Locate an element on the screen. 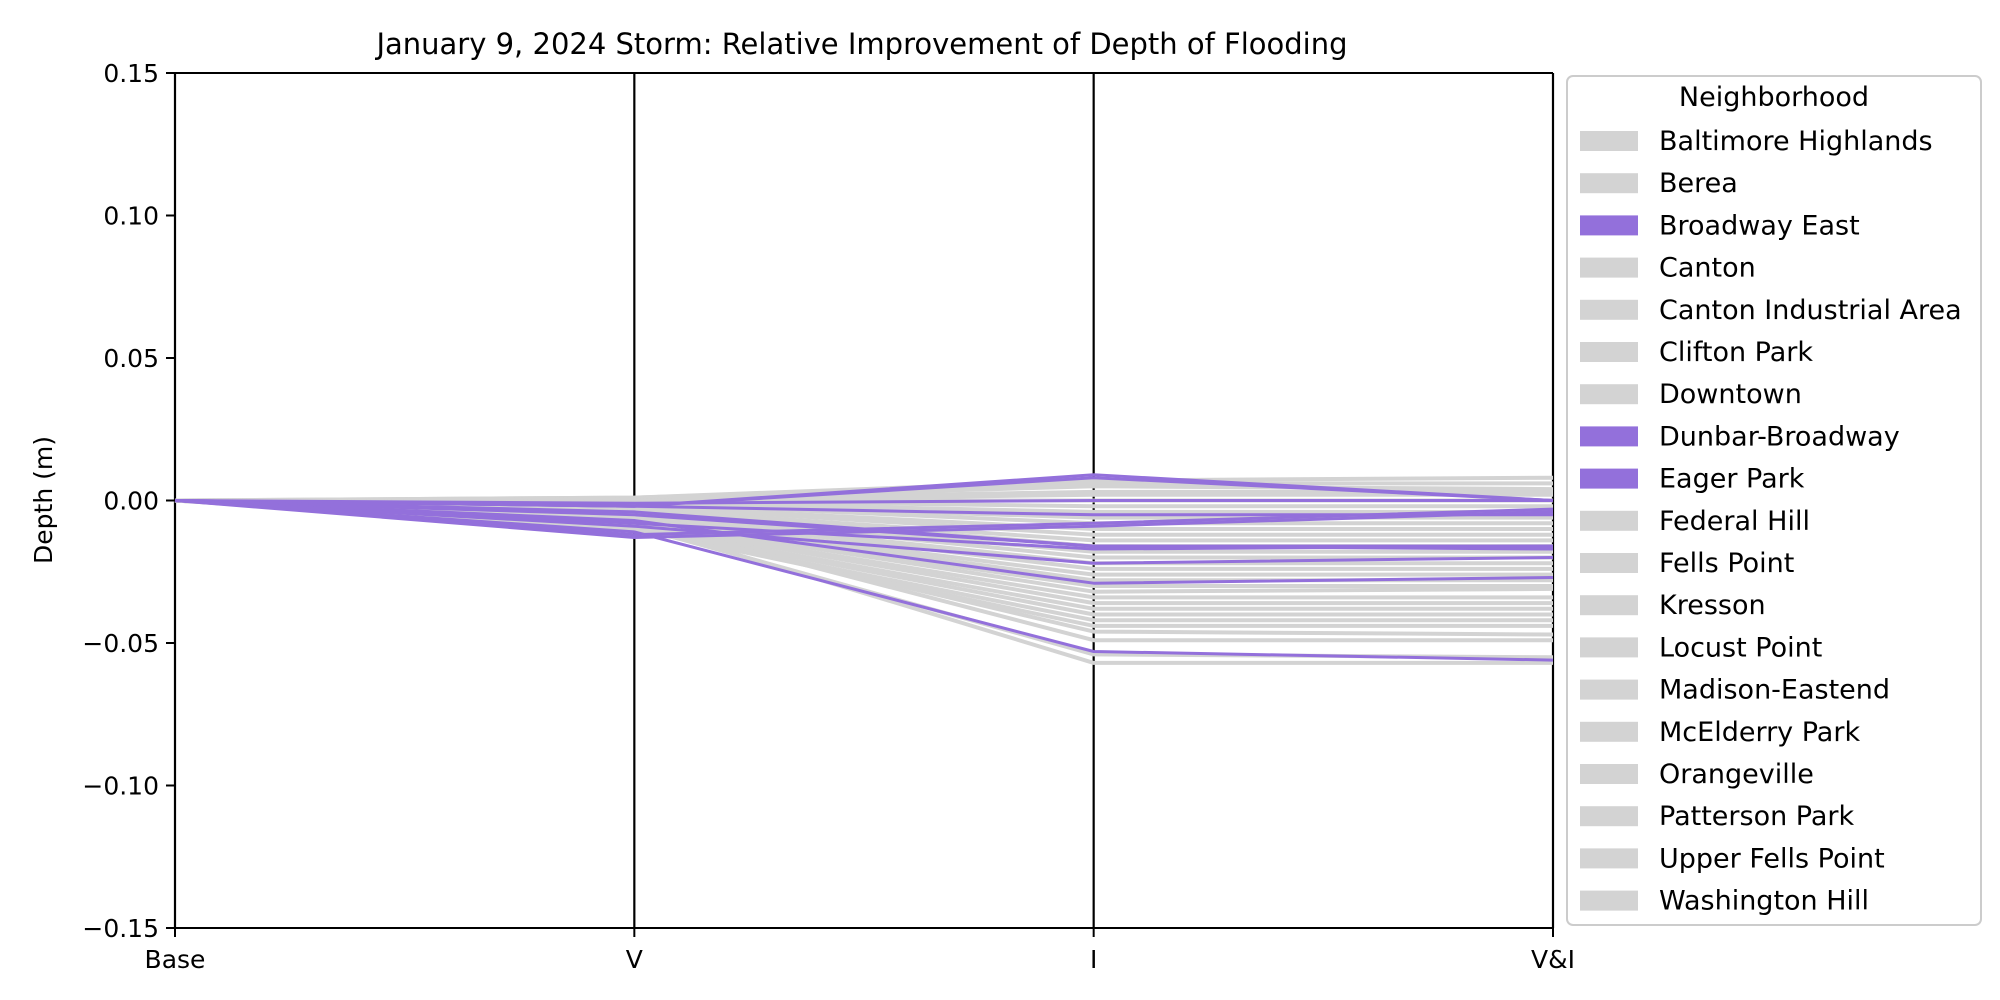 This screenshot has width=2000, height=1000. x-tick-label: V is located at coordinates (634, 959).